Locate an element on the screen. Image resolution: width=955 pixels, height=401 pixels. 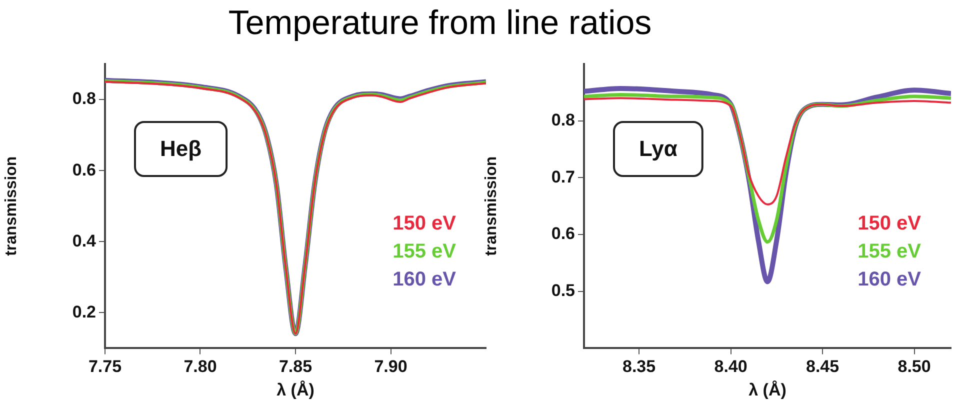
x-tick-label: 8.35 is located at coordinates (639, 366).